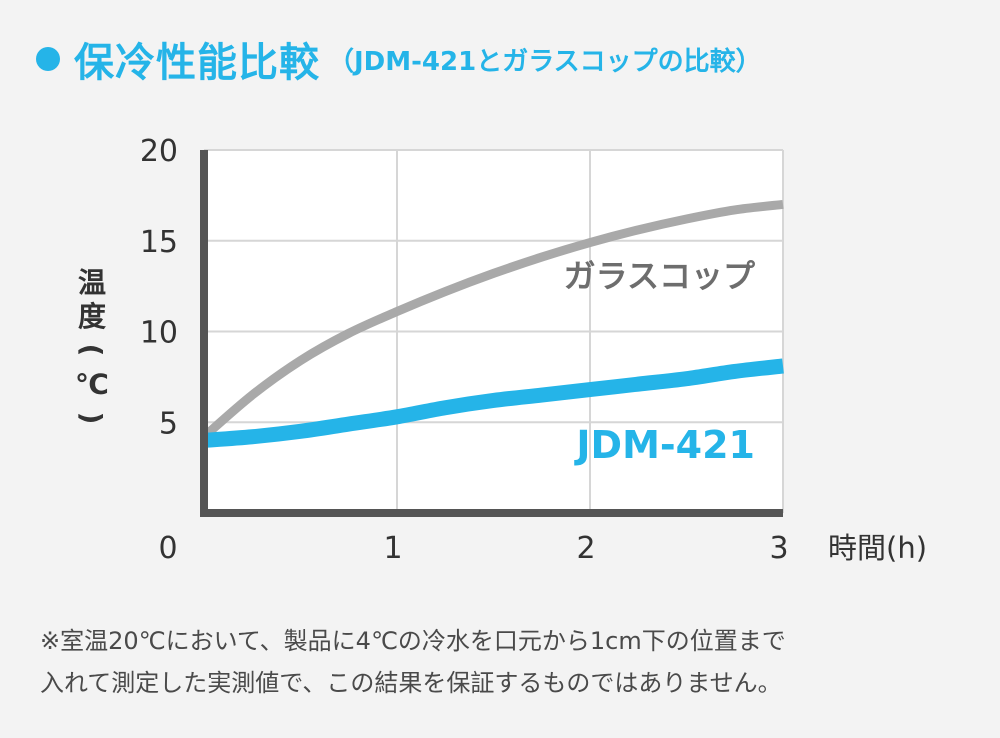 The image size is (1000, 738). Describe the element at coordinates (168, 423) in the screenshot. I see `y-tick-label: 5` at that location.